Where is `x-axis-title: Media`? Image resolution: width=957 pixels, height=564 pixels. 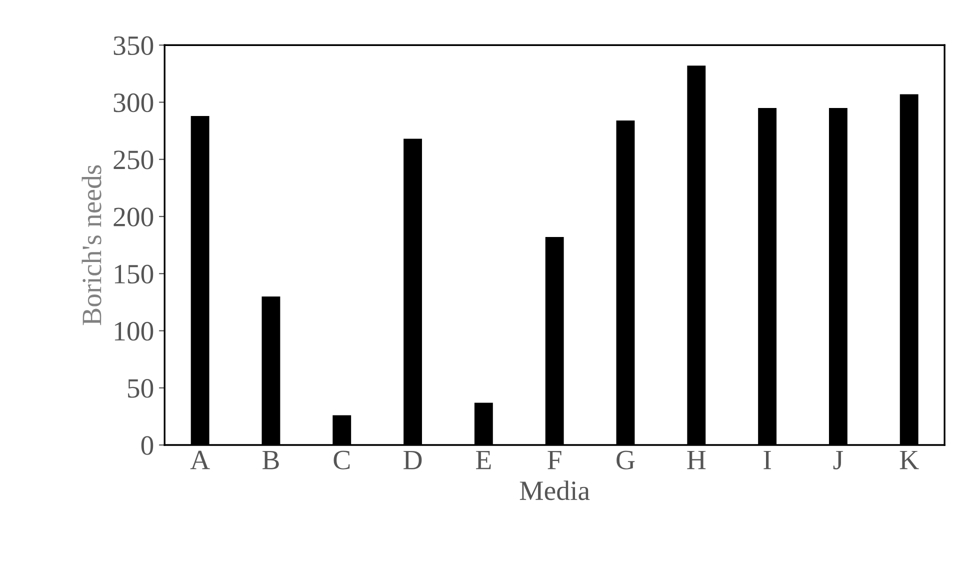
x-axis-title: Media is located at coordinates (555, 490).